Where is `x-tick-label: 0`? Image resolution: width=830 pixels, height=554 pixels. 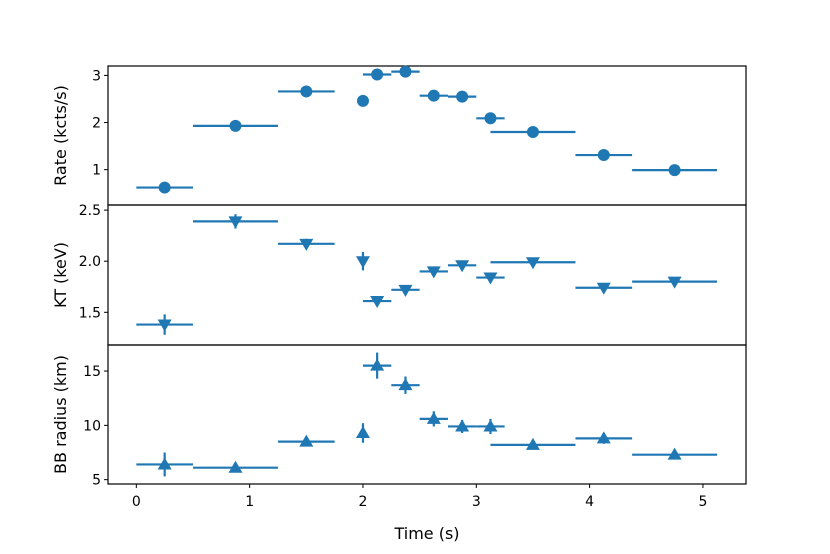 x-tick-label: 0 is located at coordinates (136, 502).